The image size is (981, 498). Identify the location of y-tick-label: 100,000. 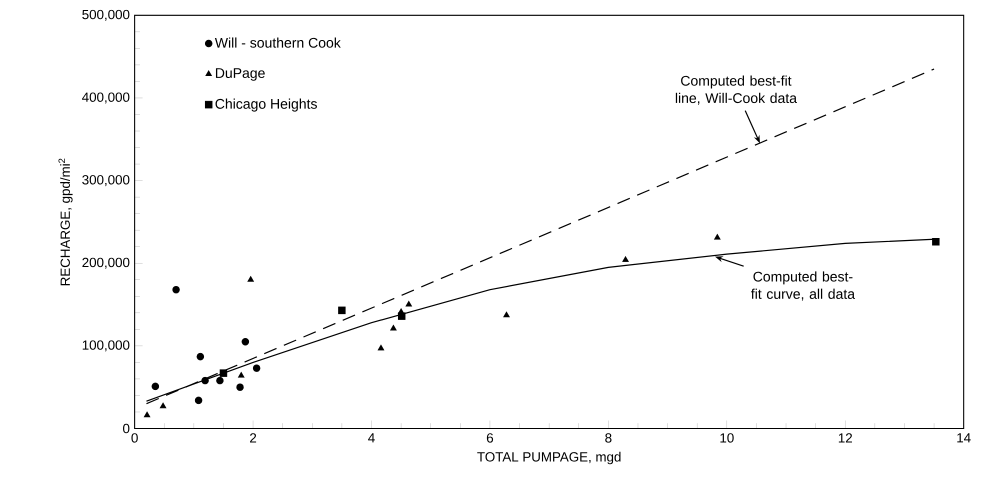
(106, 346).